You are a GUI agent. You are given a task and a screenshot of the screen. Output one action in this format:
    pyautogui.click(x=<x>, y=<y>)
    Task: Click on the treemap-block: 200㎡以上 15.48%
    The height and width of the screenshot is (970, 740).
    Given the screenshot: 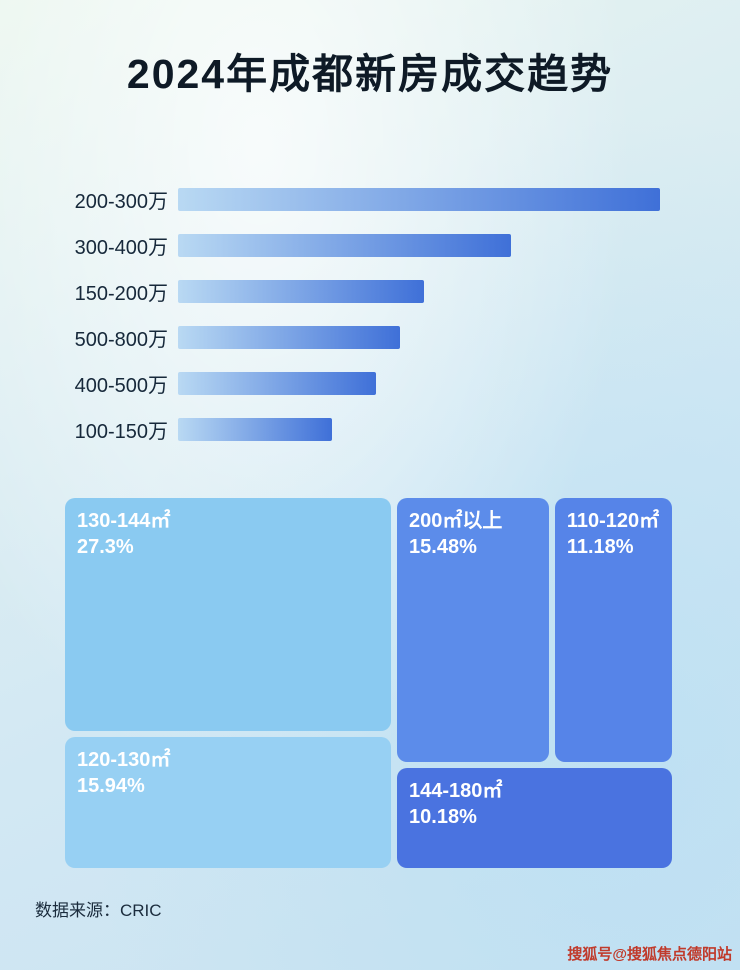 What is the action you would take?
    pyautogui.click(x=473, y=630)
    